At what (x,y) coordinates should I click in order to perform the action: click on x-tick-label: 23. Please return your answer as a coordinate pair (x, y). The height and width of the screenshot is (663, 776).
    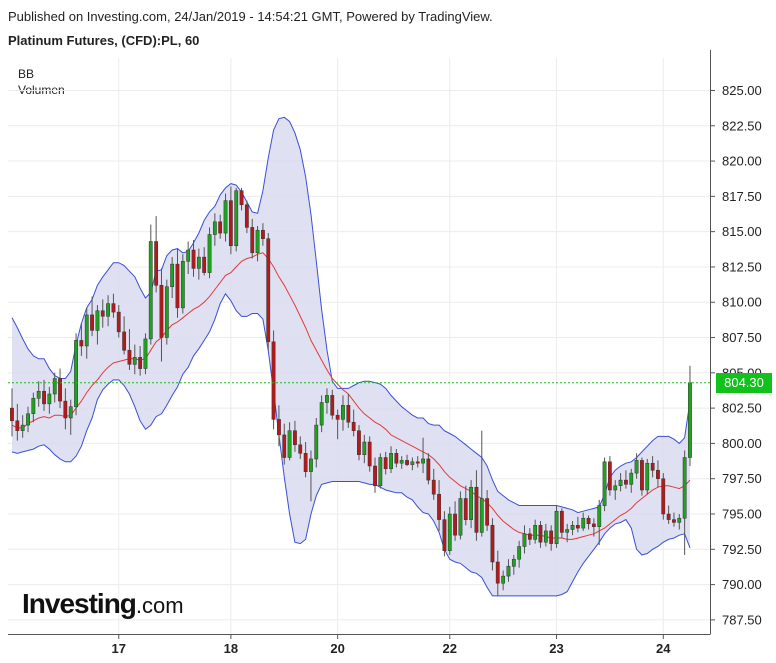
    Looking at the image, I should click on (556, 648).